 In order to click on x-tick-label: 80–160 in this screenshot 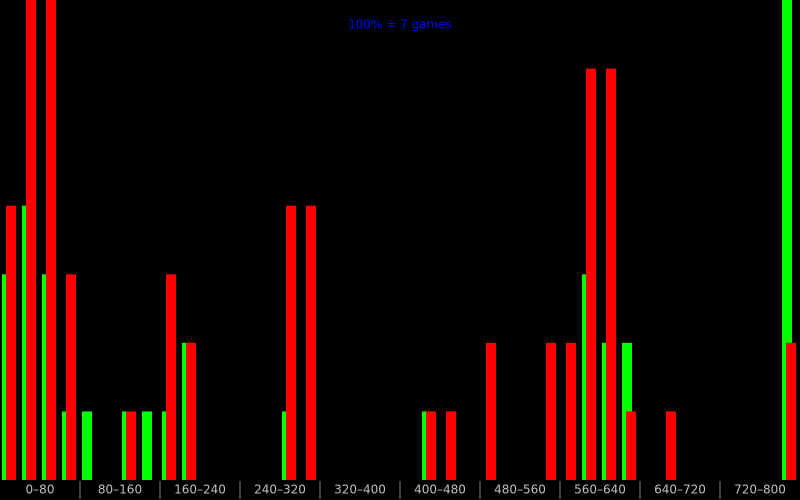, I will do `click(120, 490)`.